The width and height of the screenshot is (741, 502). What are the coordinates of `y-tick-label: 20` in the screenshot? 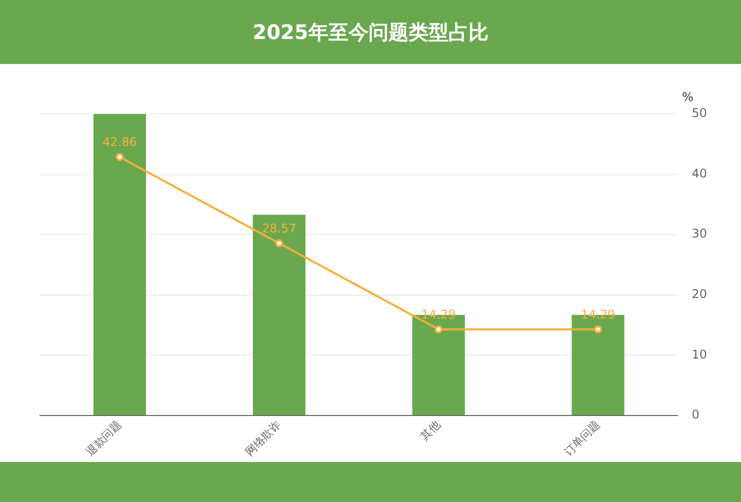 It's located at (700, 294).